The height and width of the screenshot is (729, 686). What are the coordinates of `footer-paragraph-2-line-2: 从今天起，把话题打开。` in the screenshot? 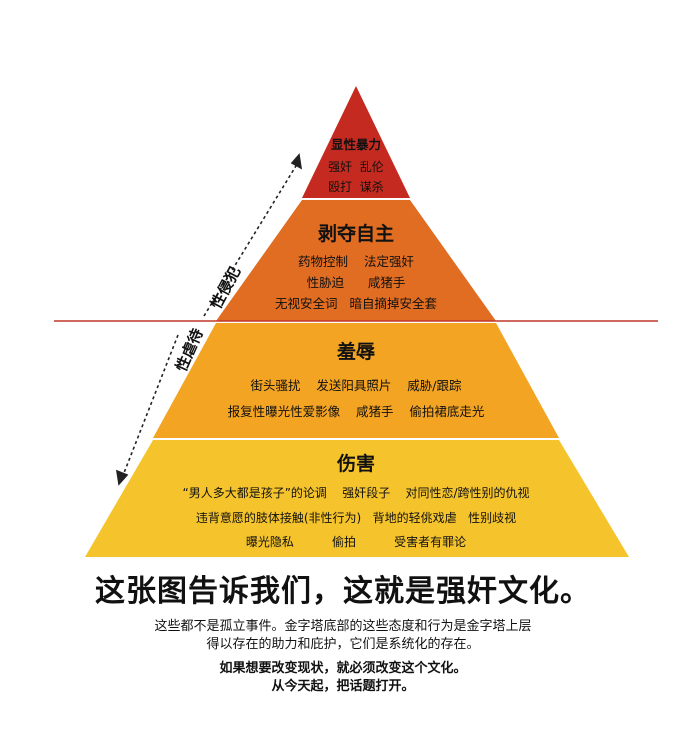 It's located at (343, 686).